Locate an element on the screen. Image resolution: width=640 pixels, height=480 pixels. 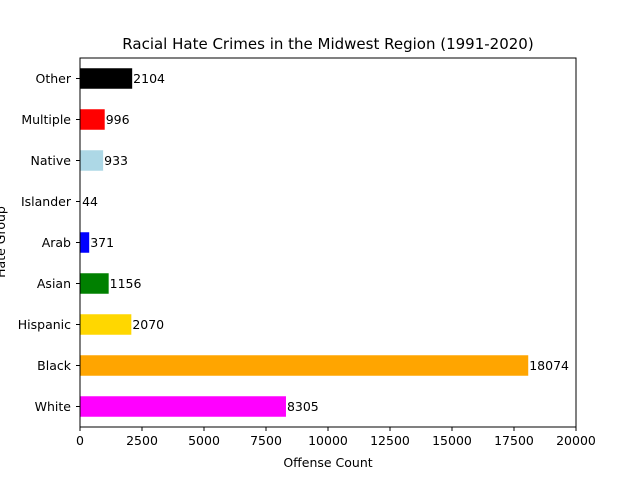
x-tick-label: 0 is located at coordinates (80, 440).